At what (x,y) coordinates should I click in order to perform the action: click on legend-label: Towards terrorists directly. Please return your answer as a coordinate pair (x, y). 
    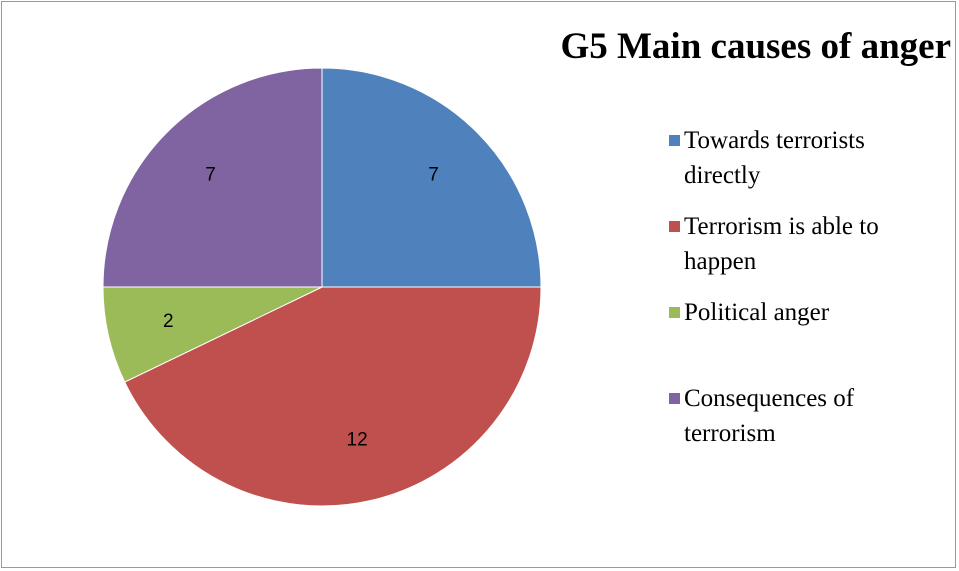
    Looking at the image, I should click on (774, 158).